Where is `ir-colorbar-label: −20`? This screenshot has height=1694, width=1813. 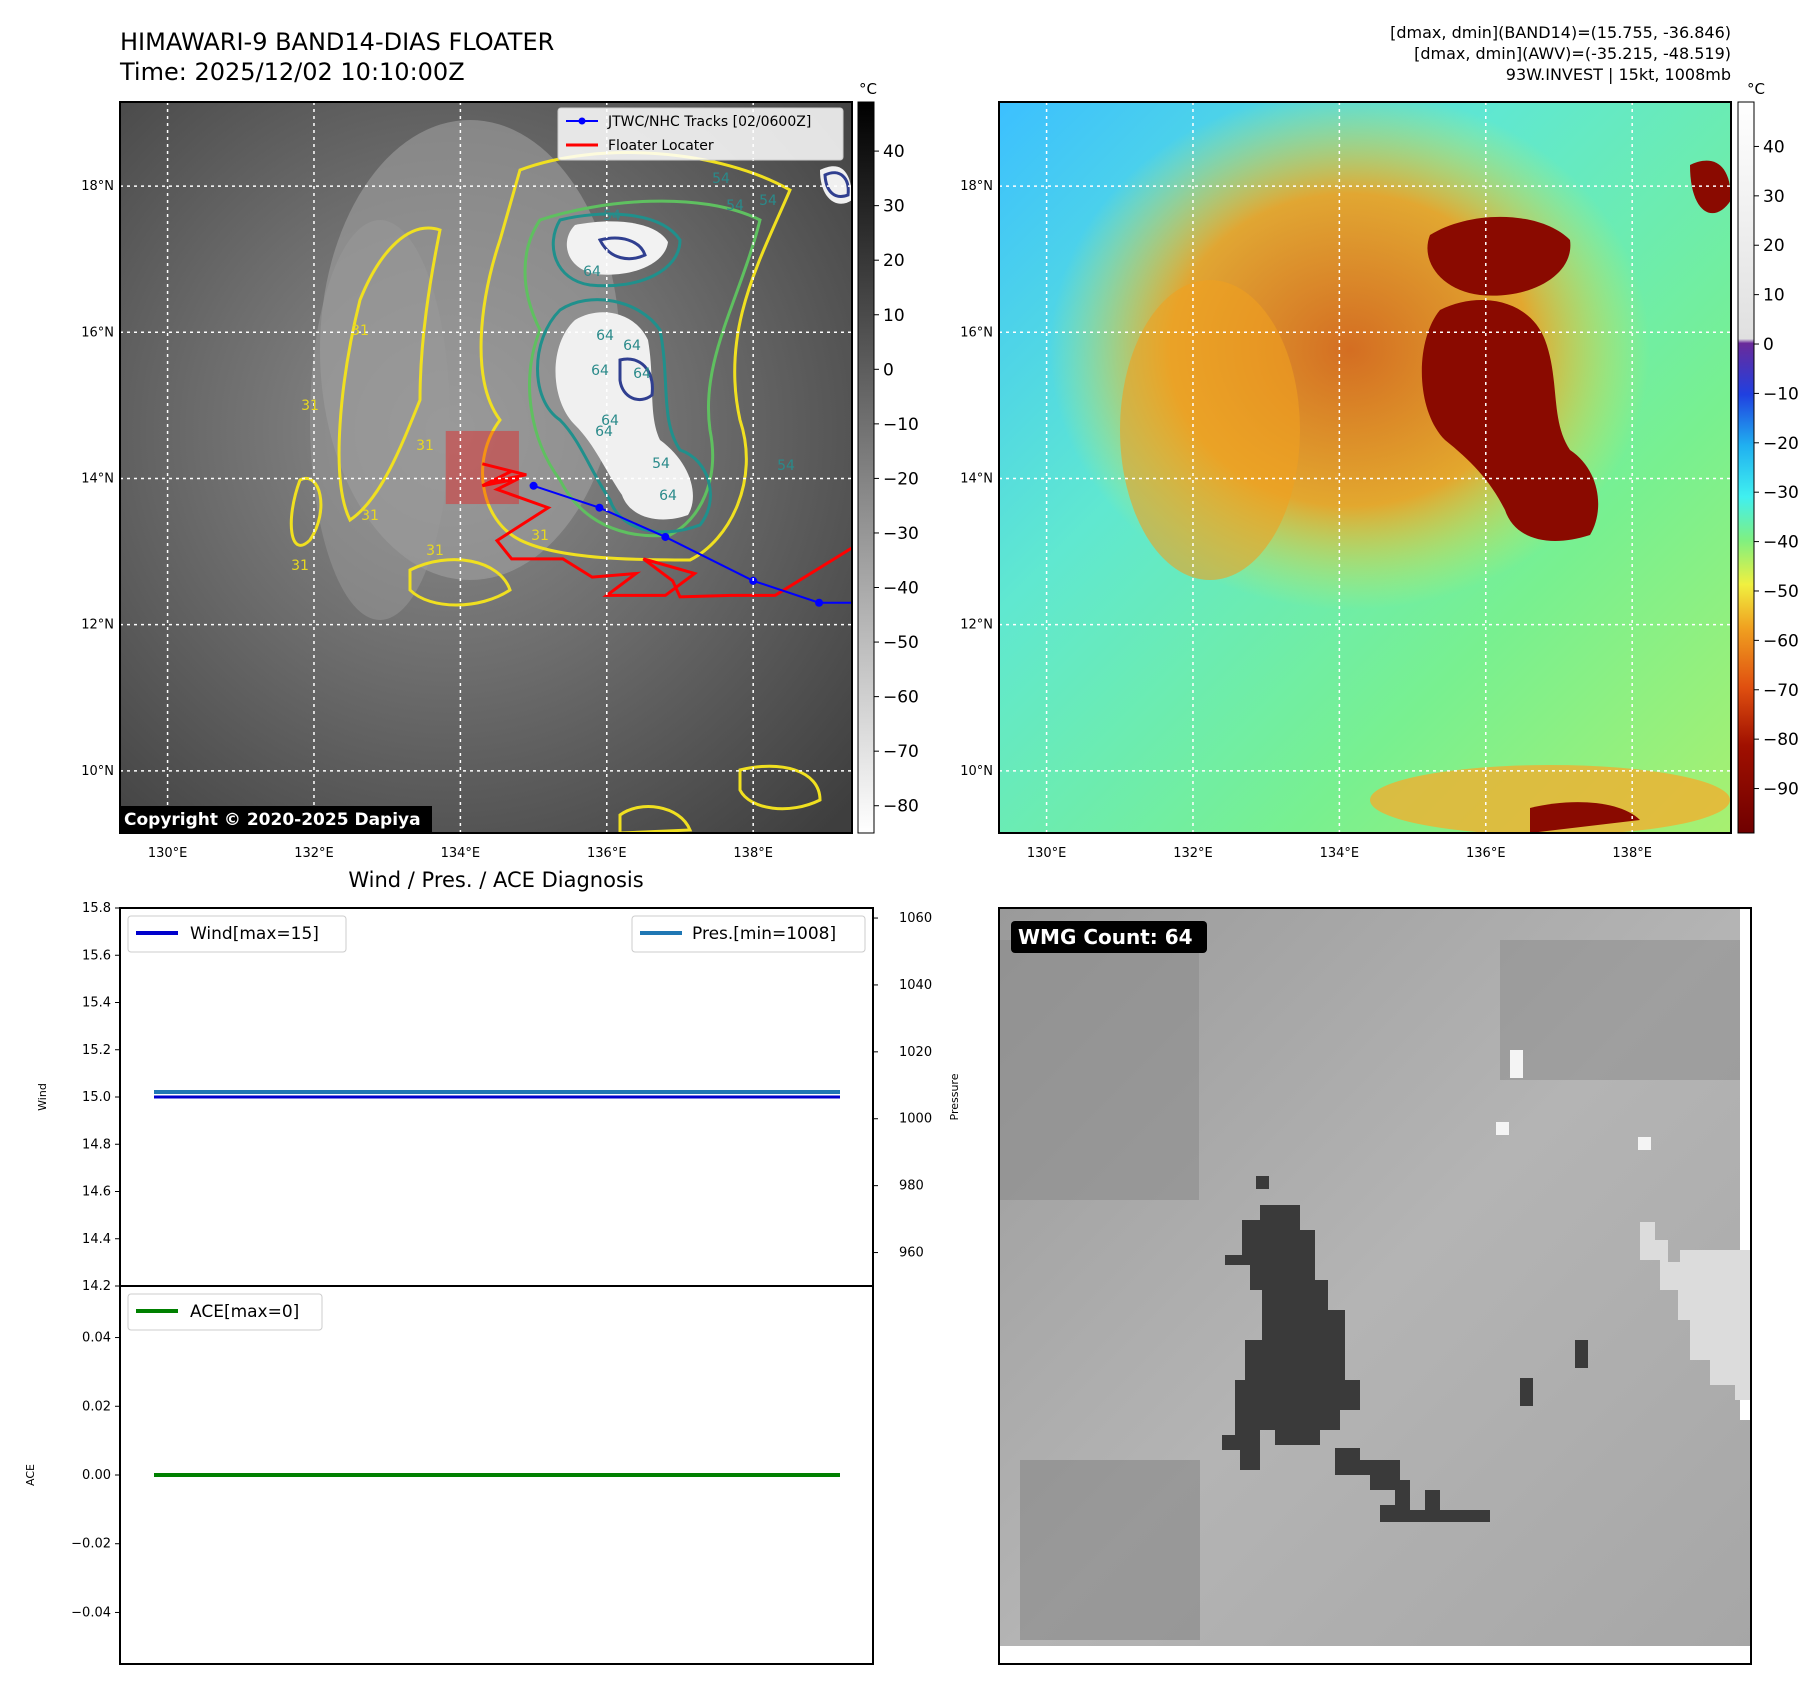
ir-colorbar-label: −20 is located at coordinates (901, 479).